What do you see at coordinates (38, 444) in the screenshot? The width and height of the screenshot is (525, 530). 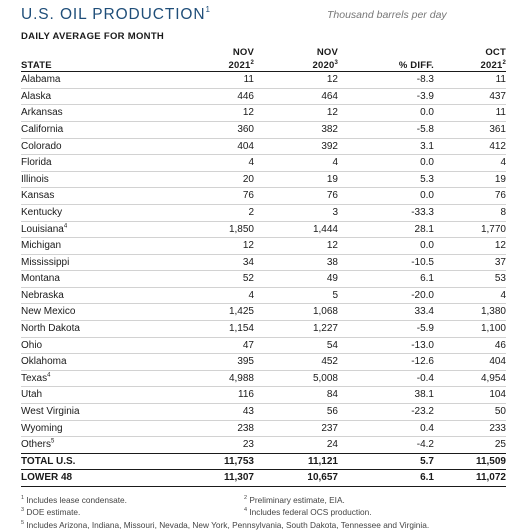 I see `cell-state: Others5` at bounding box center [38, 444].